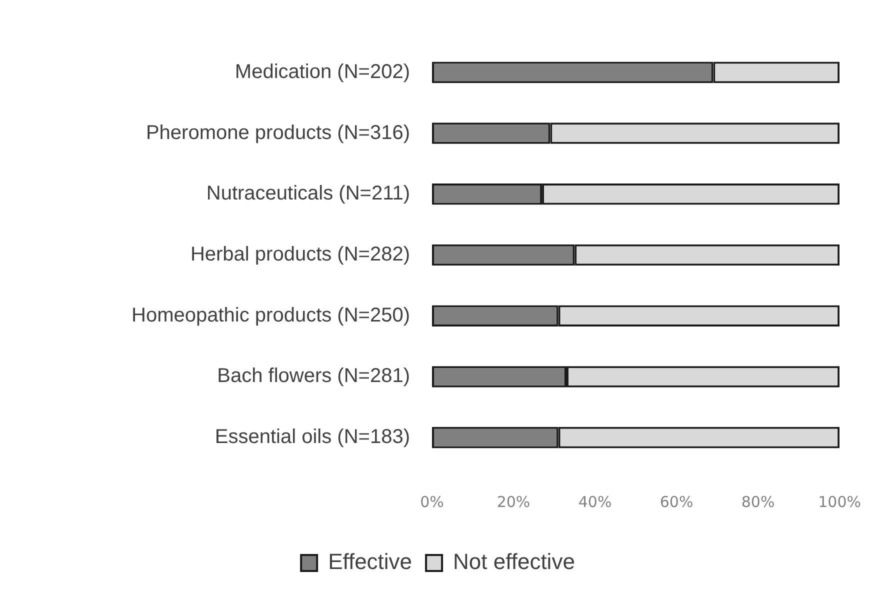 This screenshot has height=596, width=895. Describe the element at coordinates (278, 133) in the screenshot. I see `y-tick-label: Pheromone products (N=316)` at that location.